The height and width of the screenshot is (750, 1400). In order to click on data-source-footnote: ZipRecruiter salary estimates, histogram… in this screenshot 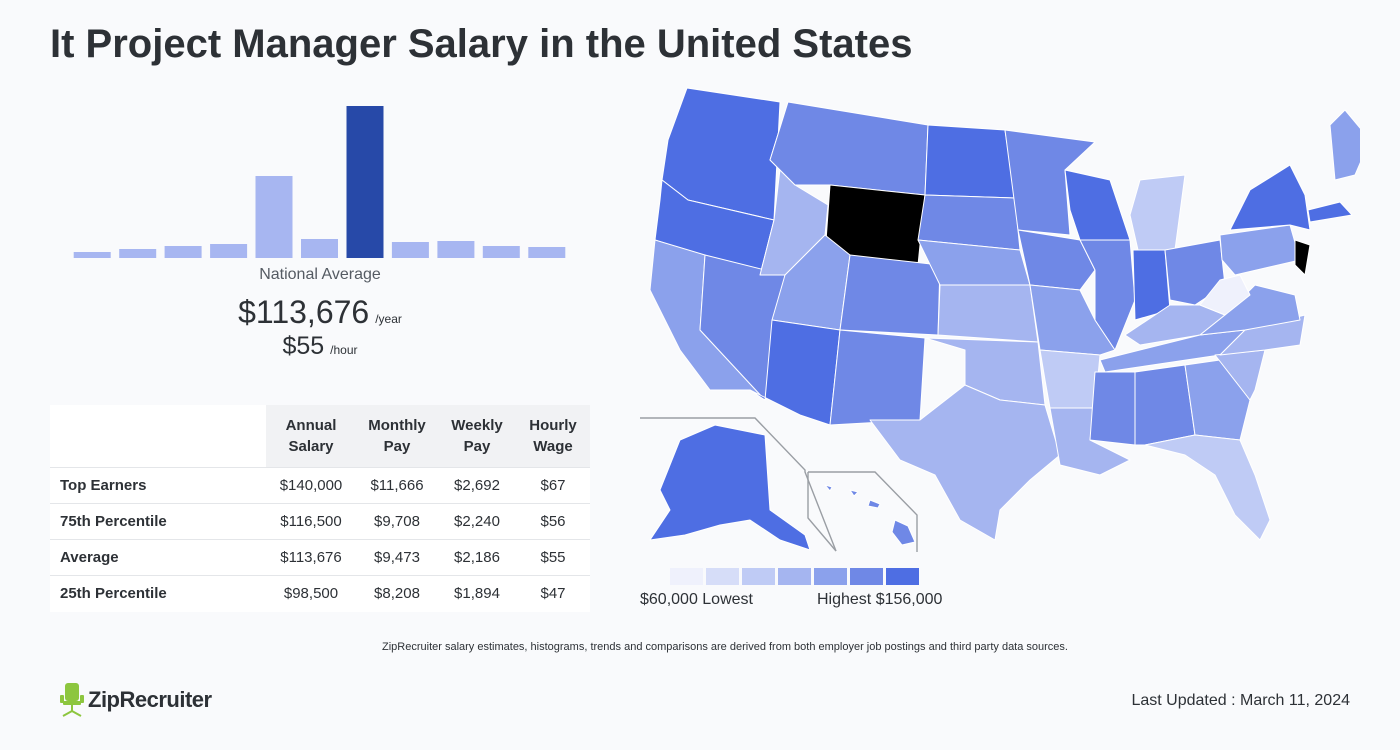, I will do `click(725, 647)`.